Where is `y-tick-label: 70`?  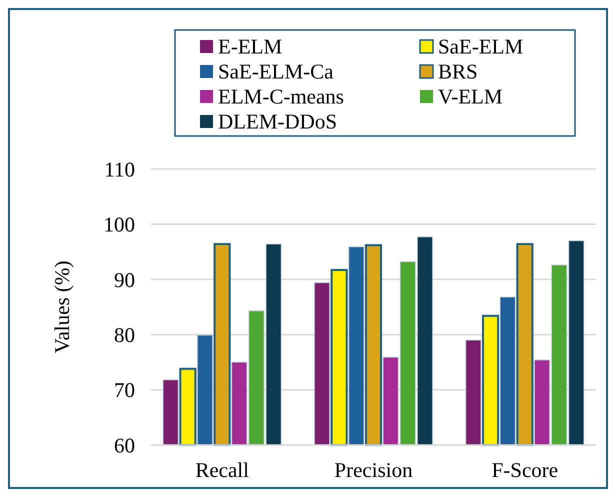
y-tick-label: 70 is located at coordinates (124, 390).